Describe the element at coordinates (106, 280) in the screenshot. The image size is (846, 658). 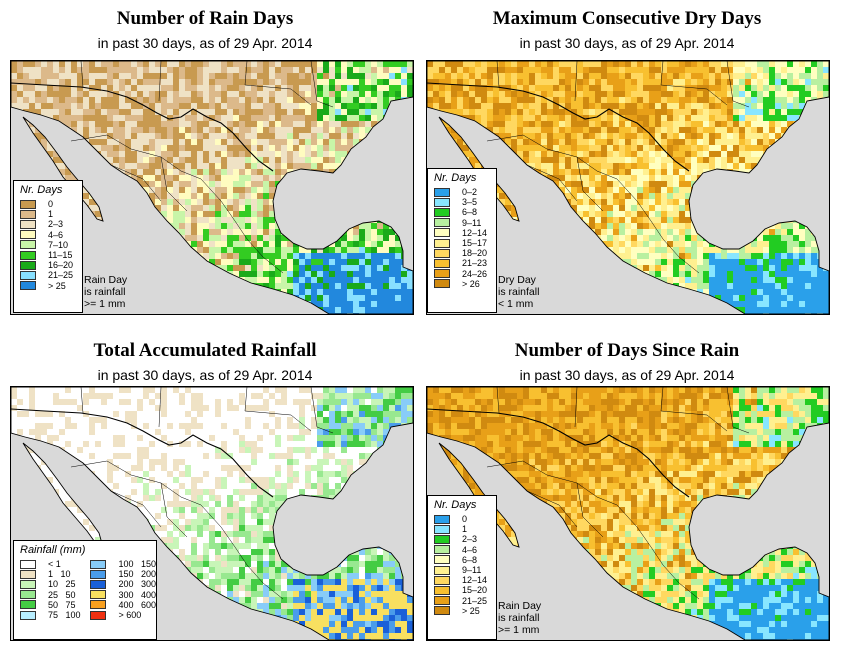
I see `note-line: Rain Day` at that location.